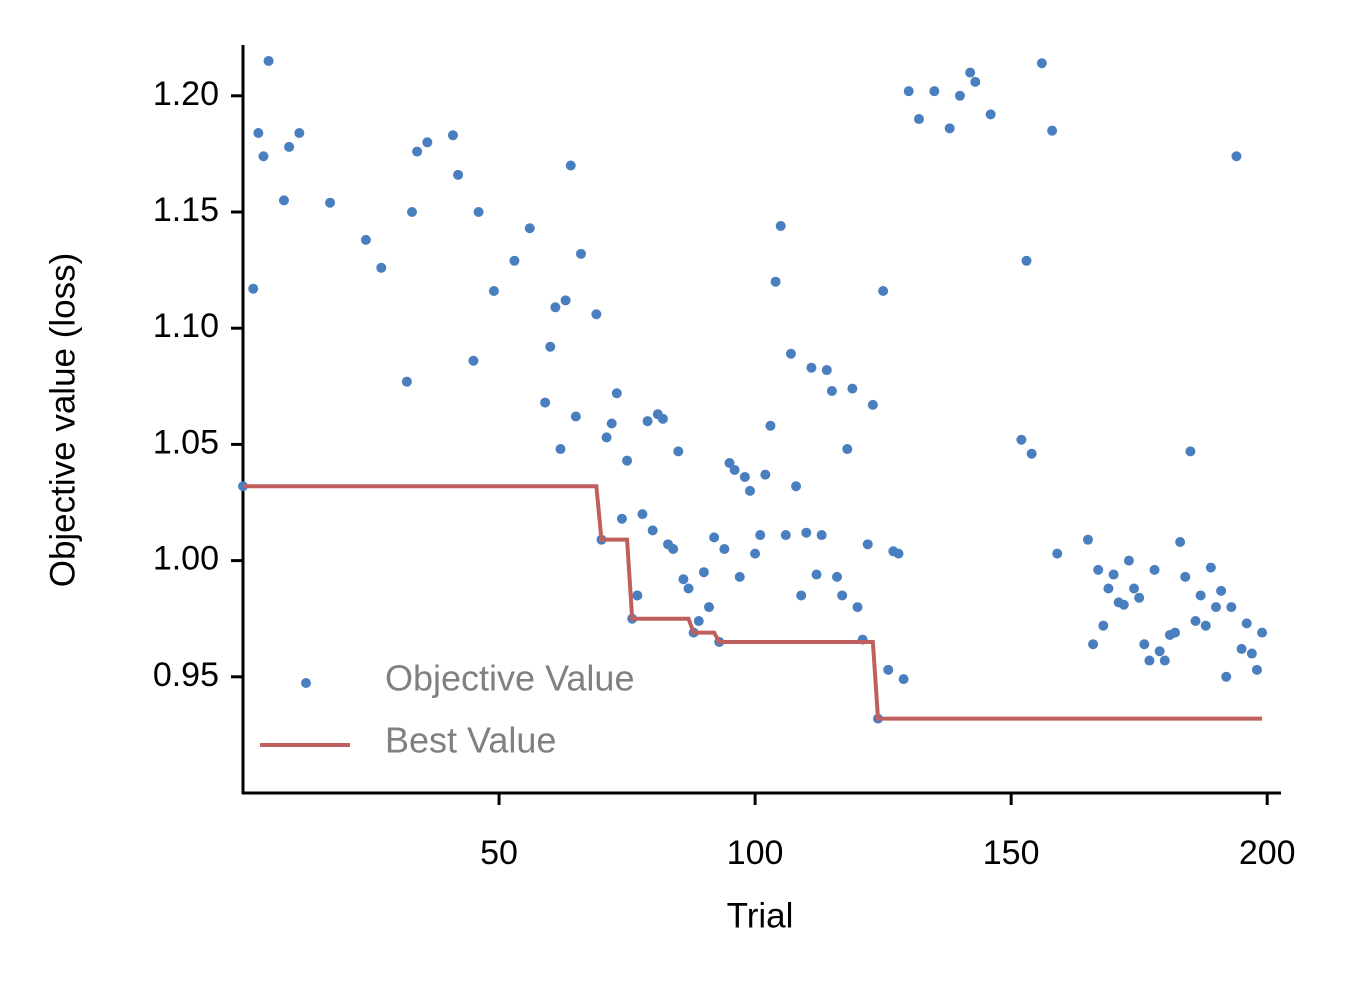 This screenshot has height=990, width=1350. What do you see at coordinates (186, 326) in the screenshot?
I see `y-tick-label: 1.10` at bounding box center [186, 326].